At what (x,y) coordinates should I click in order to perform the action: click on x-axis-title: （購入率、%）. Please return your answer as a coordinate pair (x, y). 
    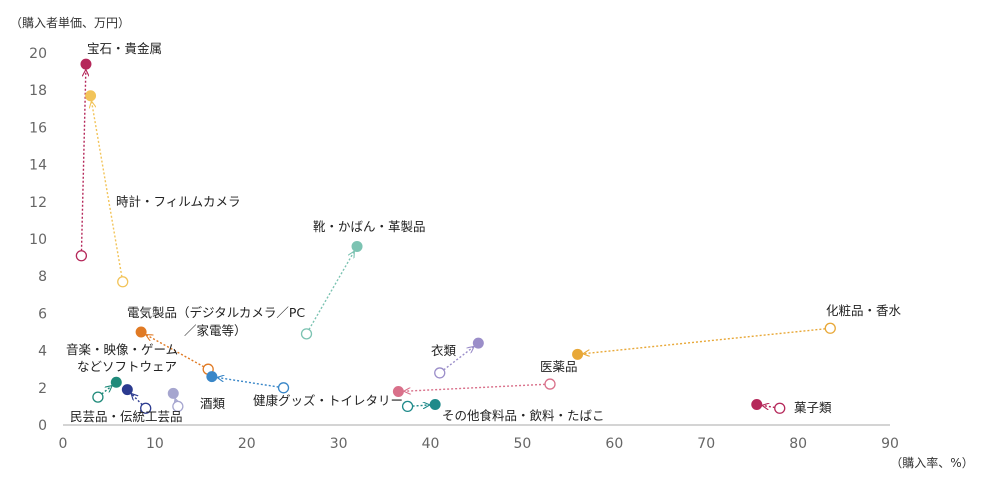
    Looking at the image, I should click on (931, 462).